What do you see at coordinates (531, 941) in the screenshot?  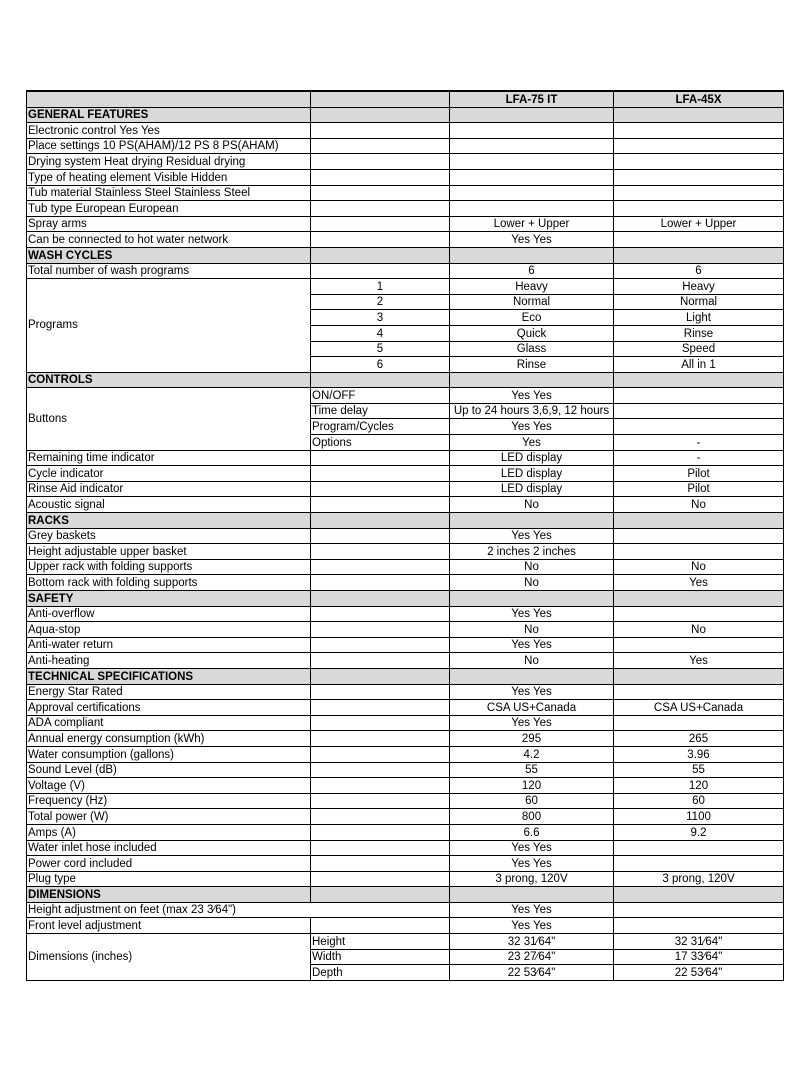 I see `value-model-1: 32 31⁄64"` at bounding box center [531, 941].